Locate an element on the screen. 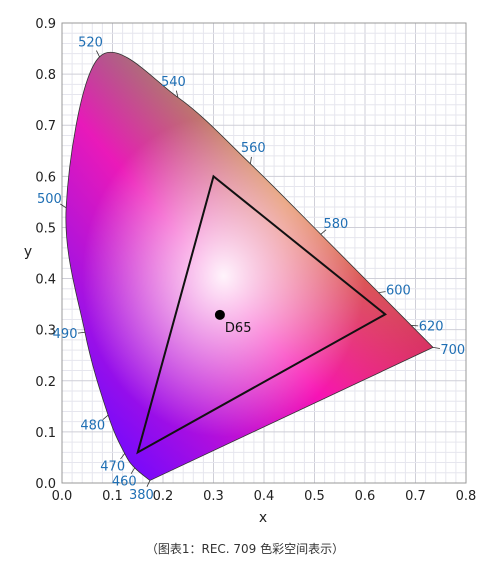  x-tick-label: 0.4 is located at coordinates (264, 496).